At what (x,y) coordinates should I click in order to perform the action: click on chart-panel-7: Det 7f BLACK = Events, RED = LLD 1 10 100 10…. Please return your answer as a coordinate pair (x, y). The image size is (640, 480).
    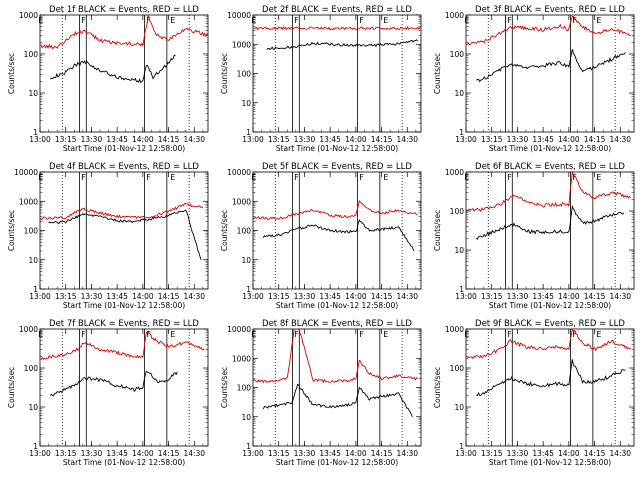
    Looking at the image, I should click on (108, 393).